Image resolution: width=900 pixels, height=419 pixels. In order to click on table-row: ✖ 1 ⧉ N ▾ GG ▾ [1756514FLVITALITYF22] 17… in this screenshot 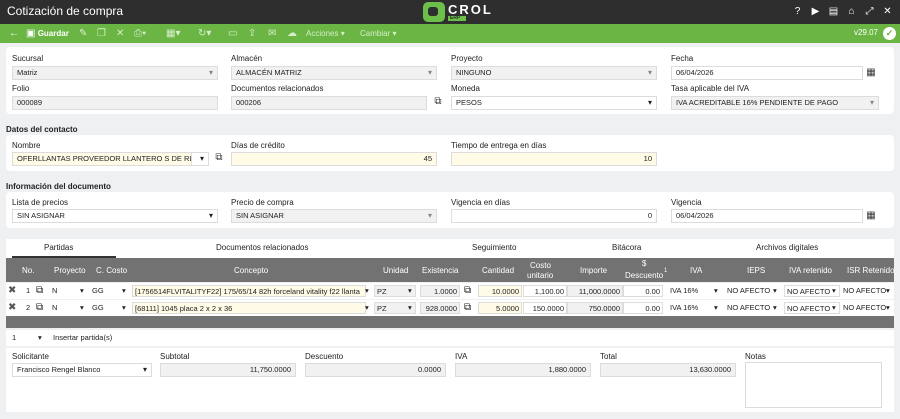, I will do `click(450, 291)`.